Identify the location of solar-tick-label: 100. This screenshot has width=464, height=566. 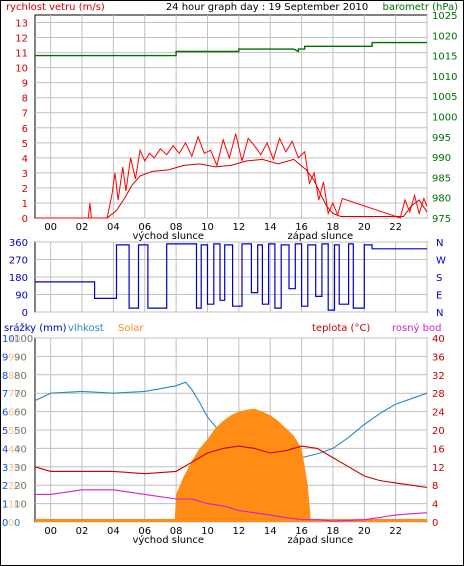
(17, 505).